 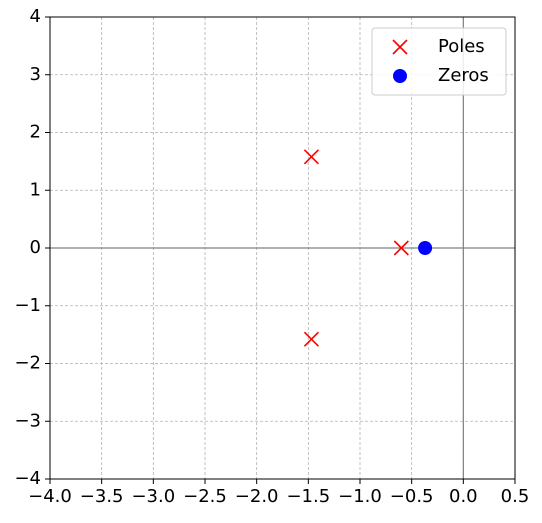 I want to click on legend-label: Zeros, so click(x=463, y=75).